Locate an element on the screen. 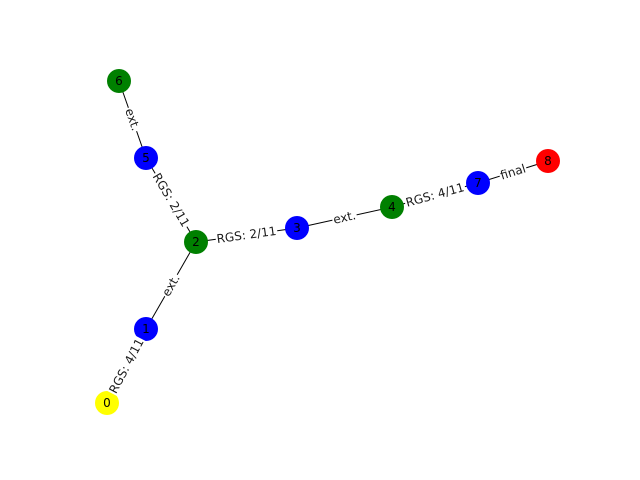  node-6: 6 is located at coordinates (119, 81).